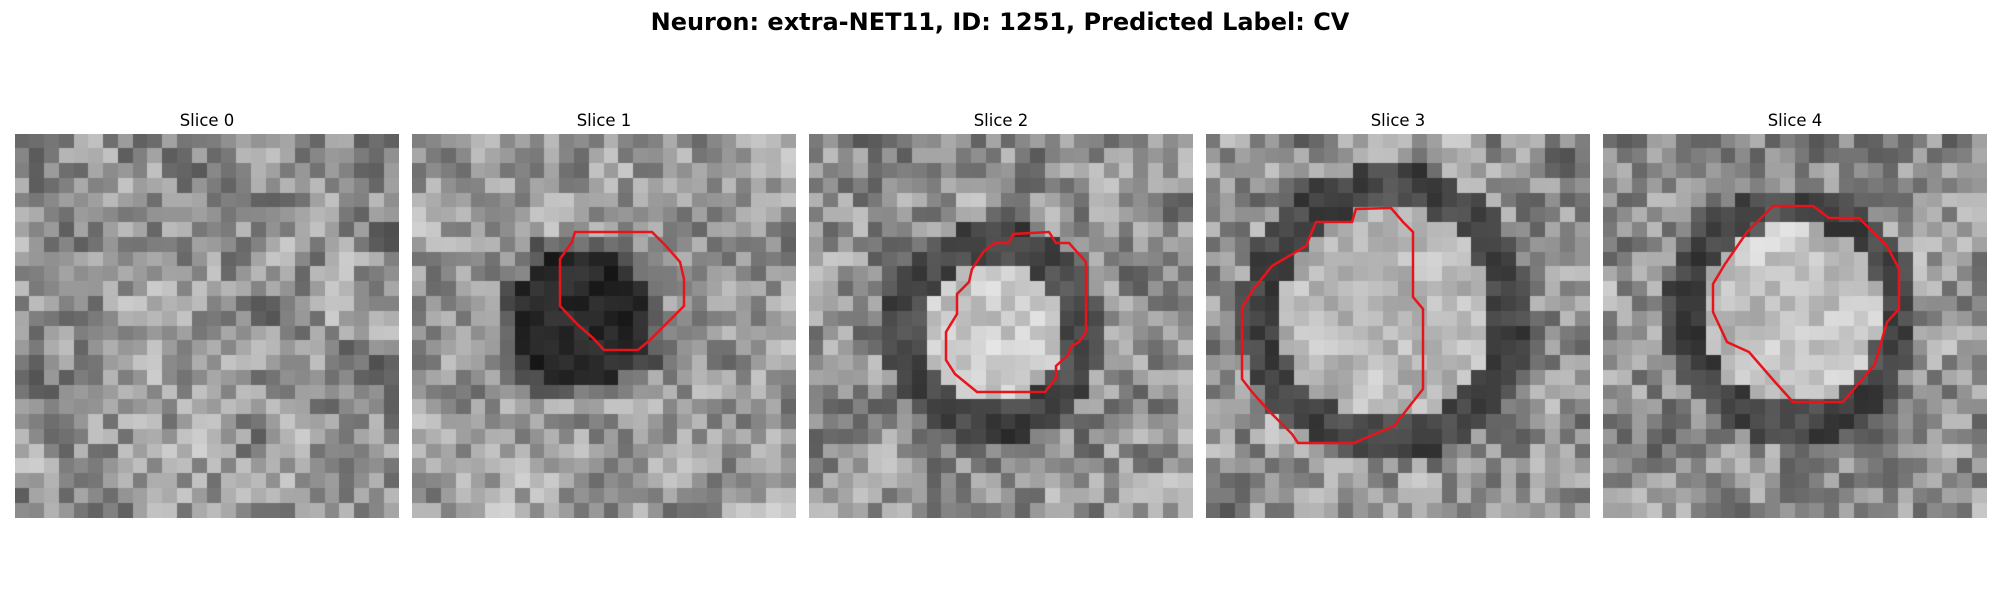 Image resolution: width=2000 pixels, height=600 pixels. I want to click on slice-panel-2: Slice 2, so click(1001, 313).